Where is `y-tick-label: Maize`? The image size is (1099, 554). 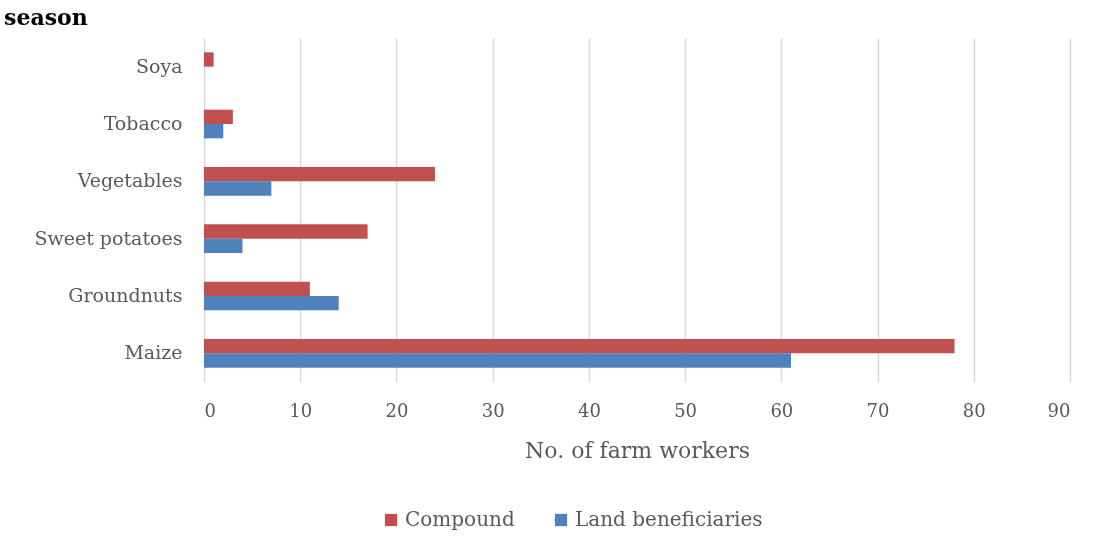 y-tick-label: Maize is located at coordinates (153, 352).